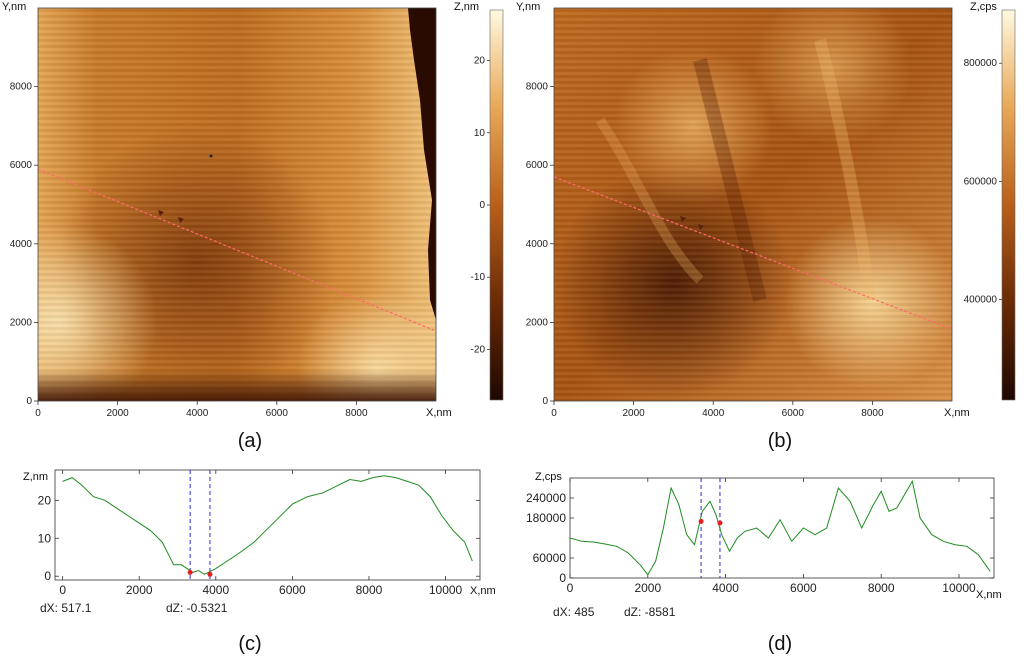 The image size is (1024, 665). What do you see at coordinates (981, 300) in the screenshot?
I see `colorbar-tick-label: 400000` at bounding box center [981, 300].